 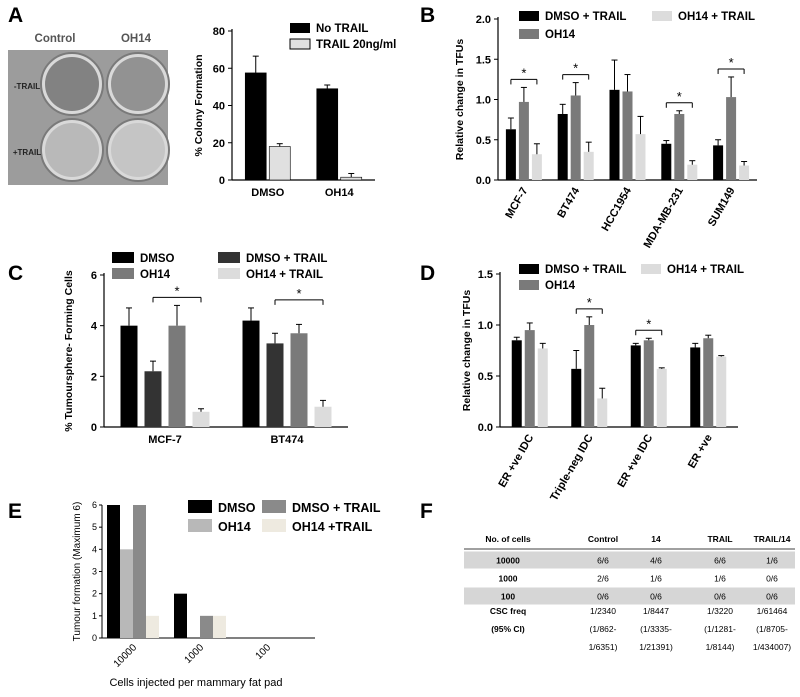 What do you see at coordinates (568, 202) in the screenshot?
I see `chart-b-x-tick-label: BT474` at bounding box center [568, 202].